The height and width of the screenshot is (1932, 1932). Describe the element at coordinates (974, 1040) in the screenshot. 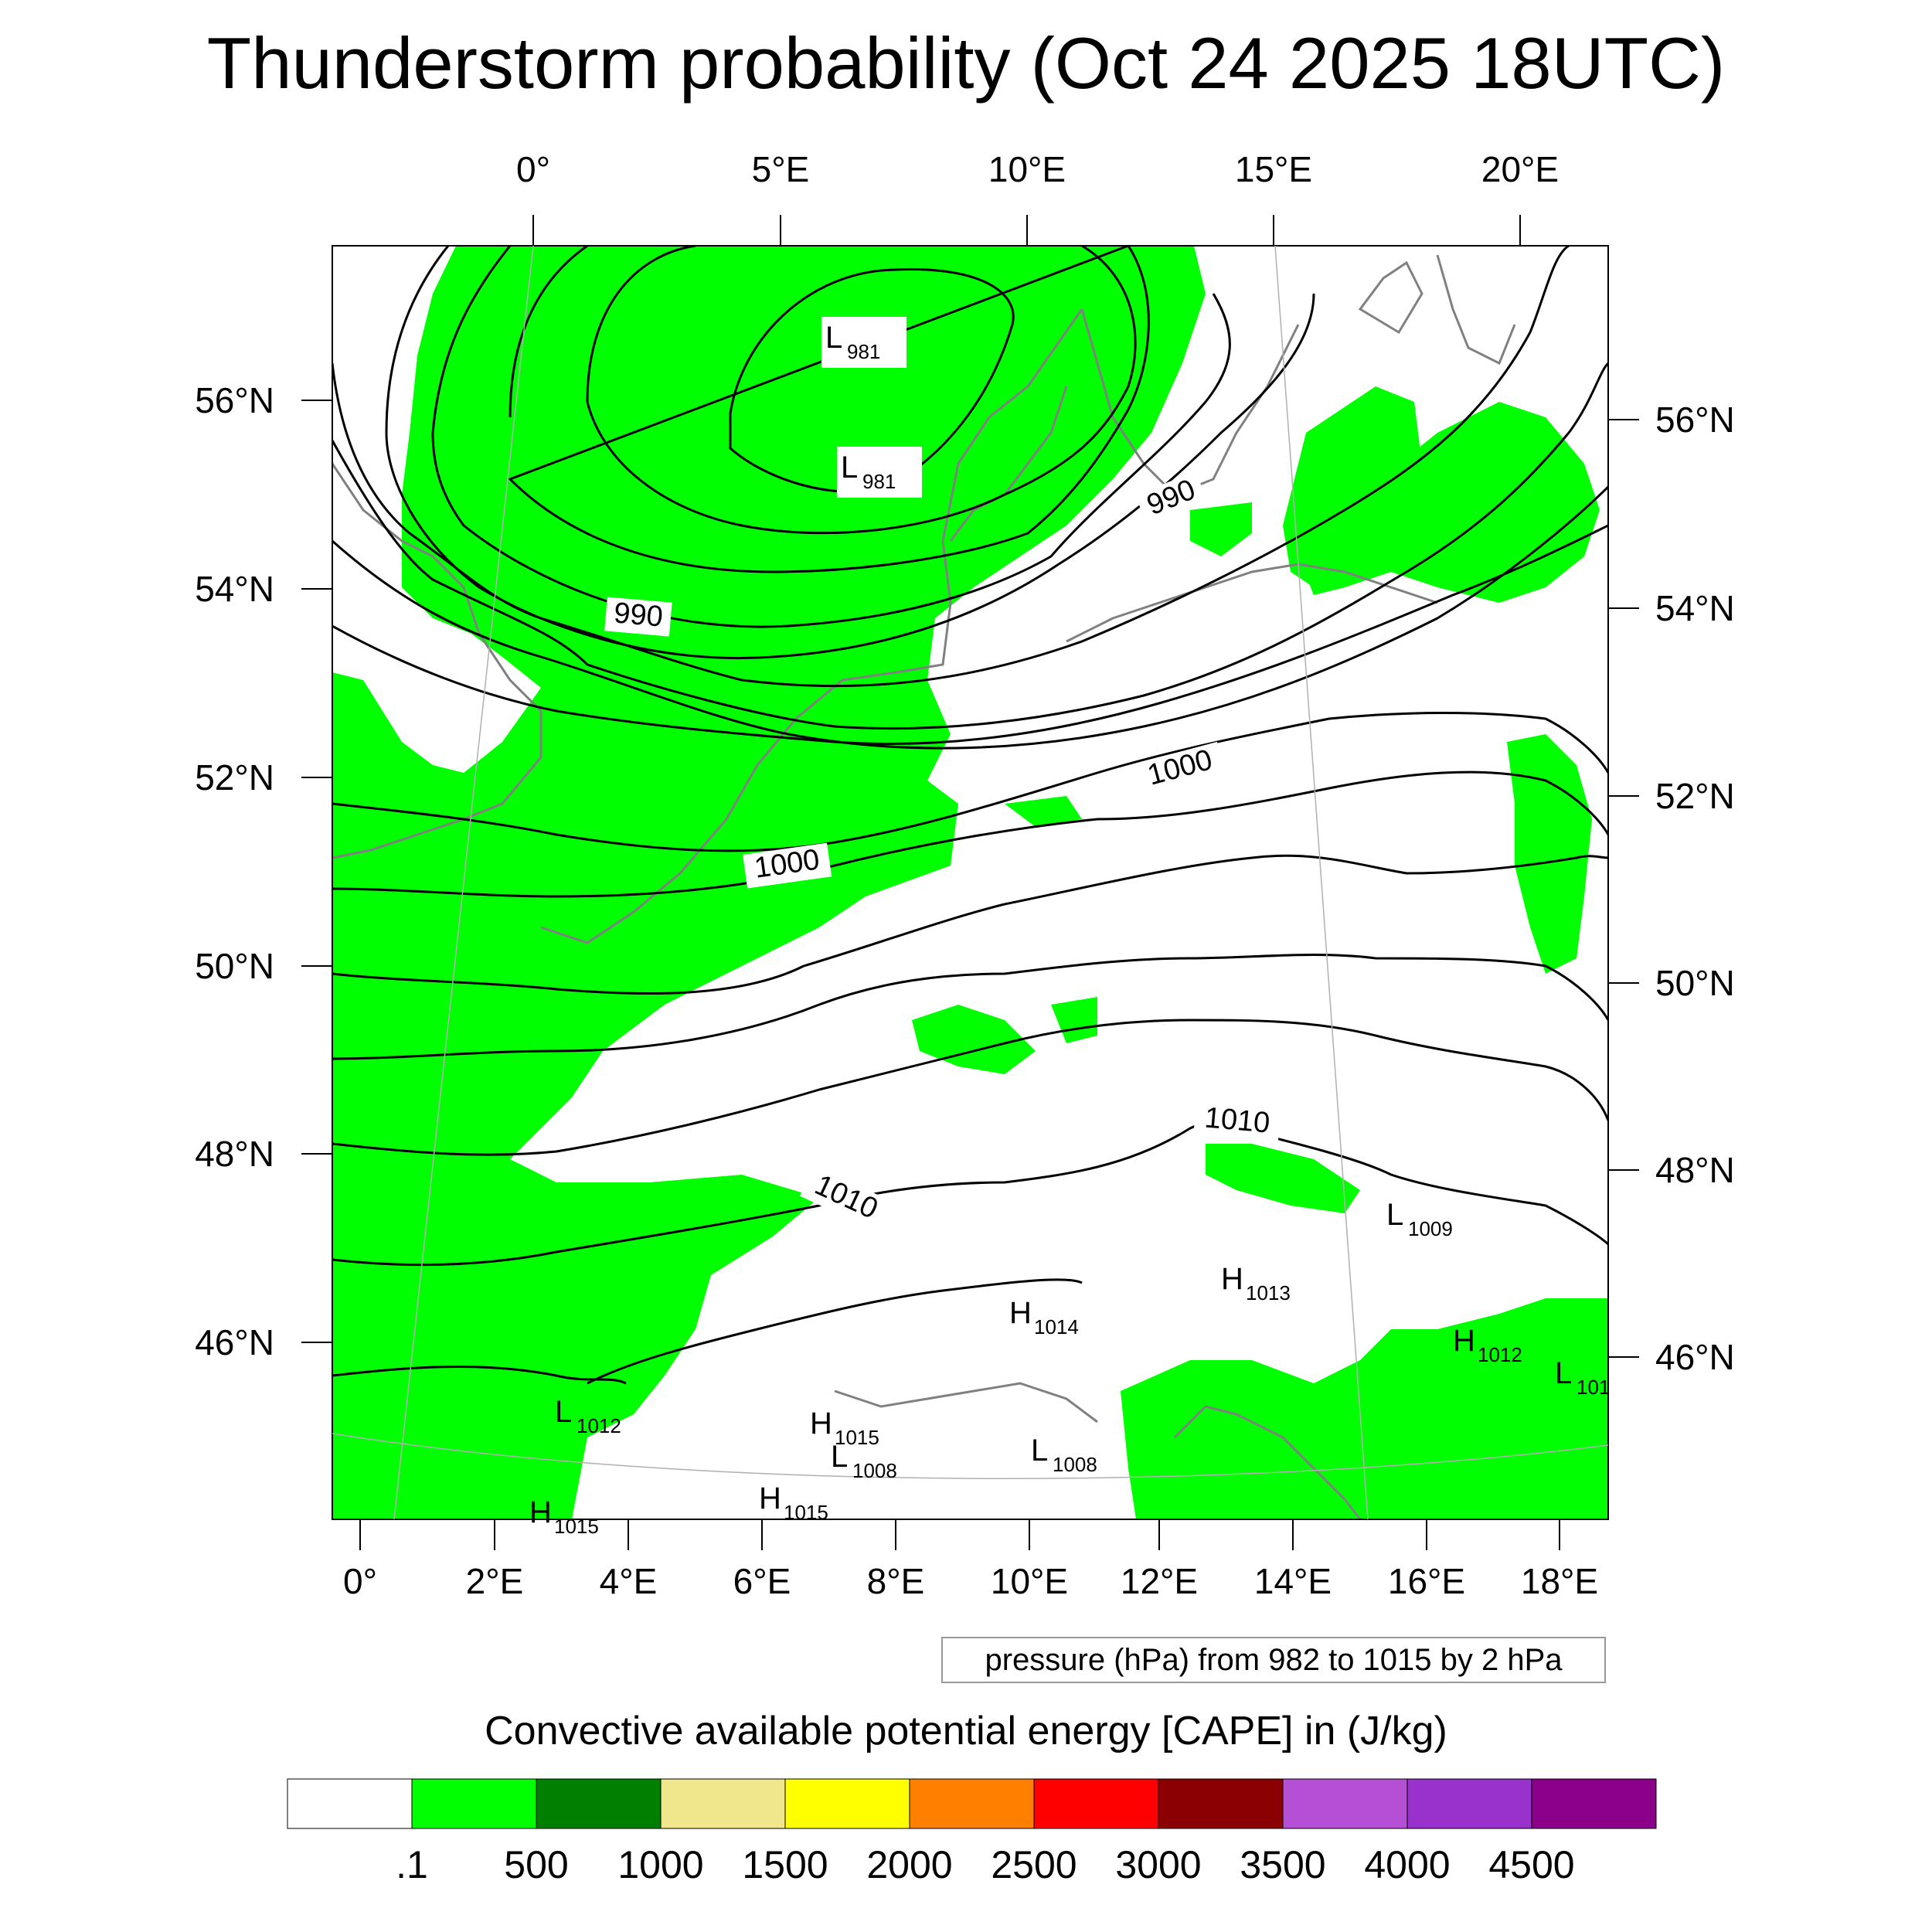

I see `cape-region-central-patches` at that location.